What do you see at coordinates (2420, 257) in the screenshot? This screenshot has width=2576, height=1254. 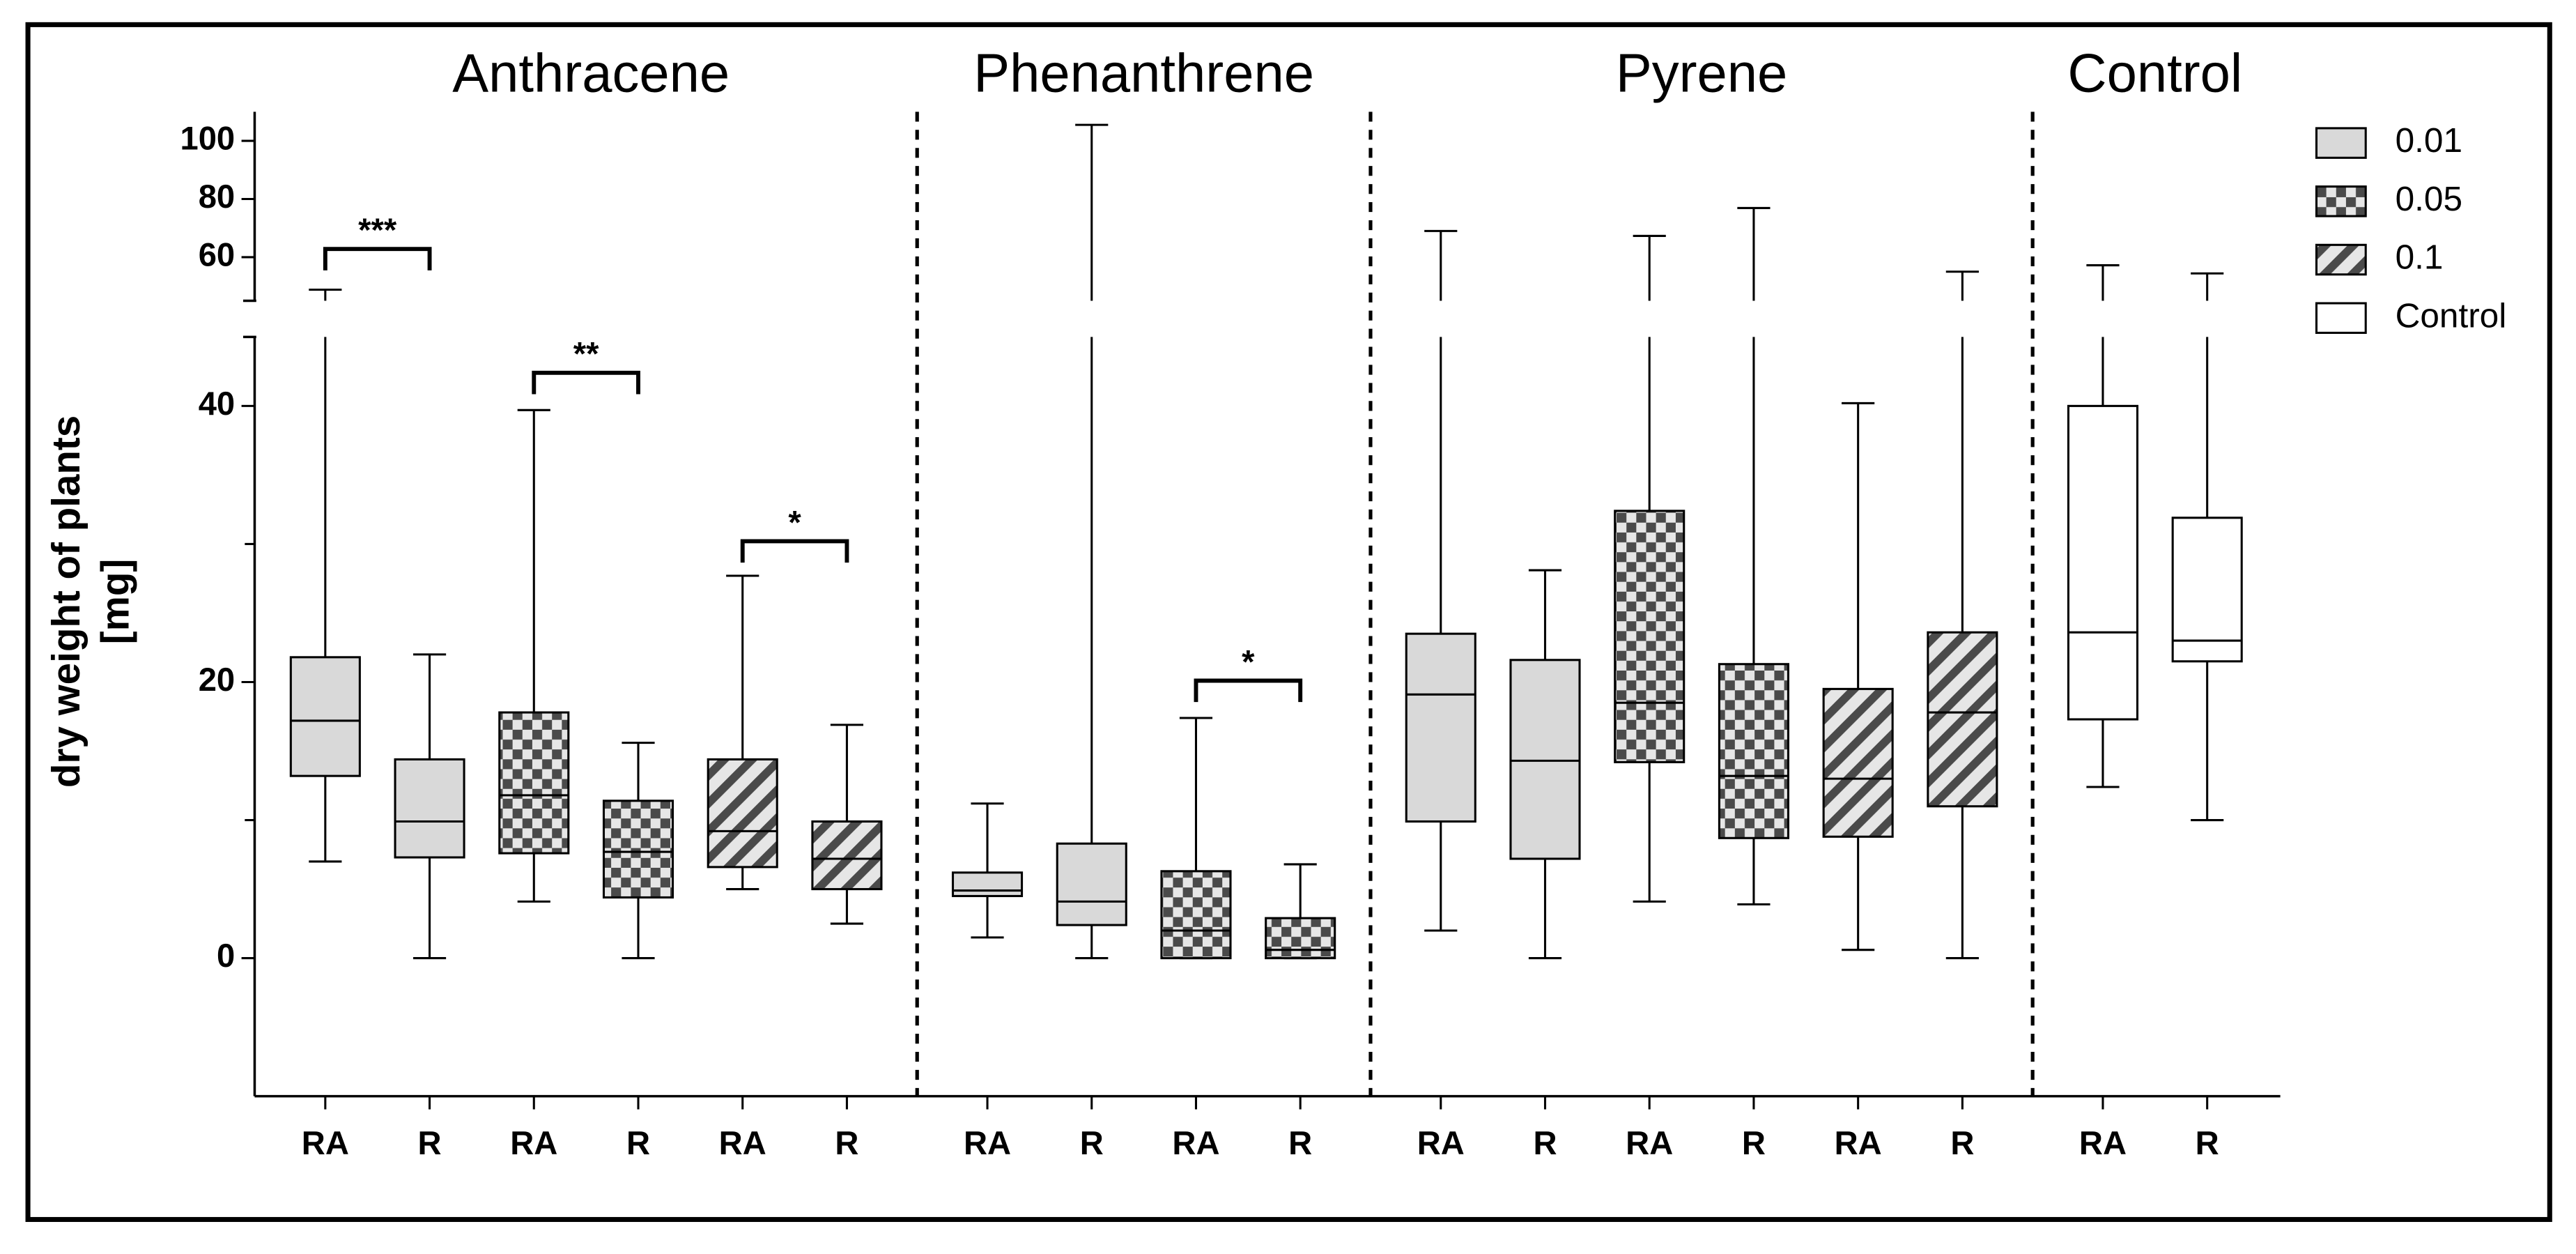 I see `legend-label: 0.1` at bounding box center [2420, 257].